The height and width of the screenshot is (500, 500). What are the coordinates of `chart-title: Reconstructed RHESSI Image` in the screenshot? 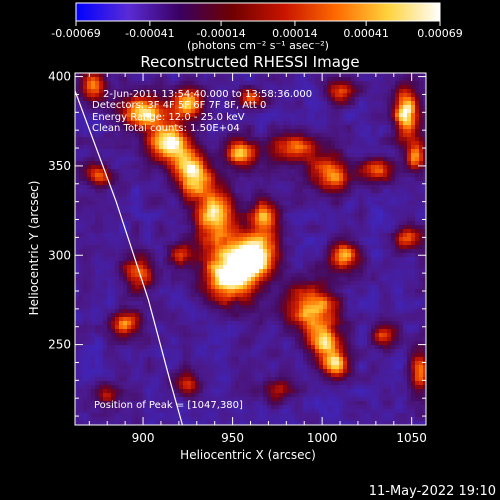 It's located at (249, 62).